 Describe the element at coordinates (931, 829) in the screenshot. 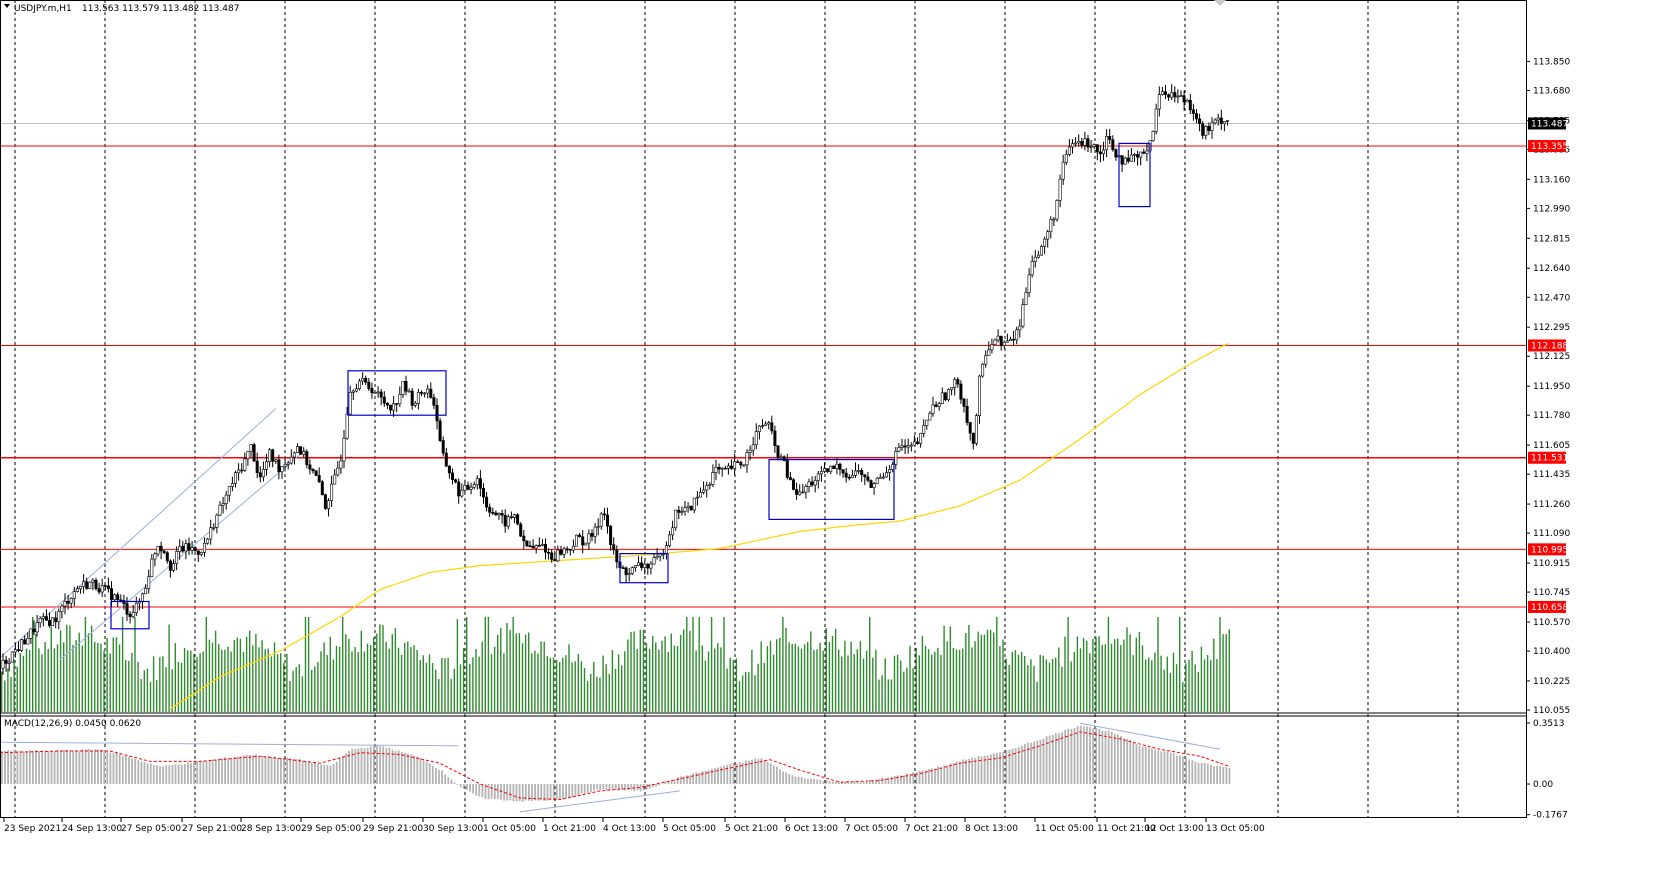

I see `time-tick-label: 7 Oct 21:00` at that location.